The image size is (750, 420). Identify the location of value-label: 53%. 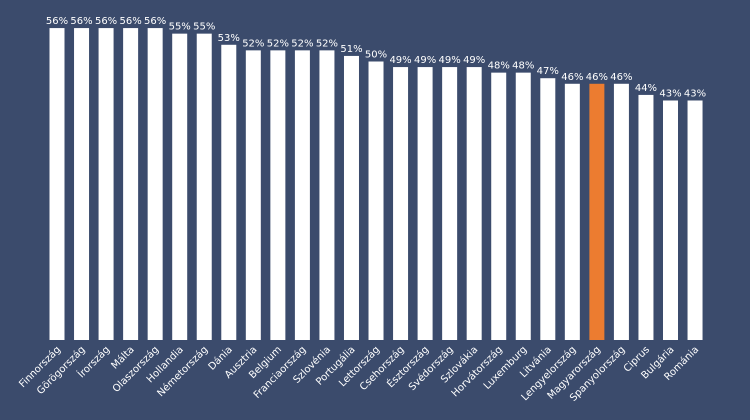
(229, 38).